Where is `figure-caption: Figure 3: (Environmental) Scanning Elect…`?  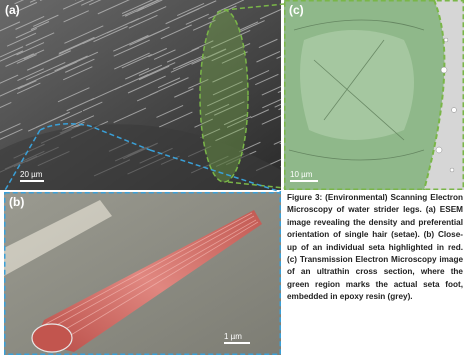 figure-caption: Figure 3: (Environmental) Scanning Elect… is located at coordinates (375, 248).